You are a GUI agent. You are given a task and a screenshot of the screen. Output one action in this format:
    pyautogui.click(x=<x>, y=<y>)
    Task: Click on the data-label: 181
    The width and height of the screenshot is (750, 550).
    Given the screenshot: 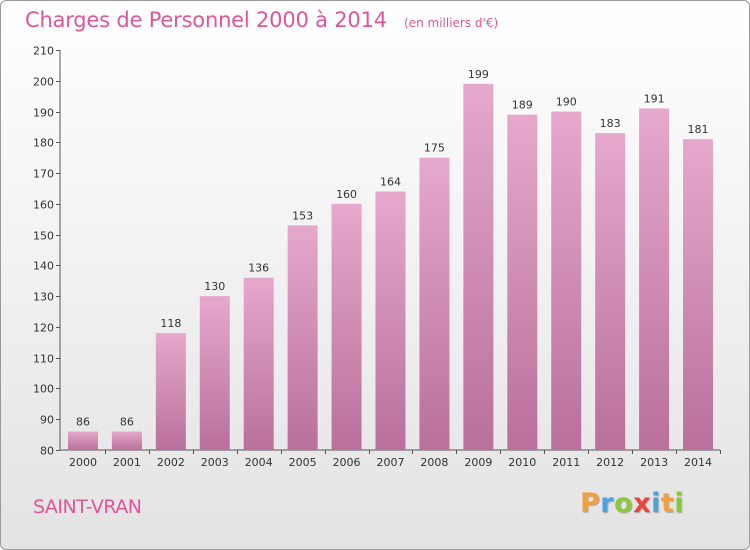 What is the action you would take?
    pyautogui.click(x=698, y=129)
    